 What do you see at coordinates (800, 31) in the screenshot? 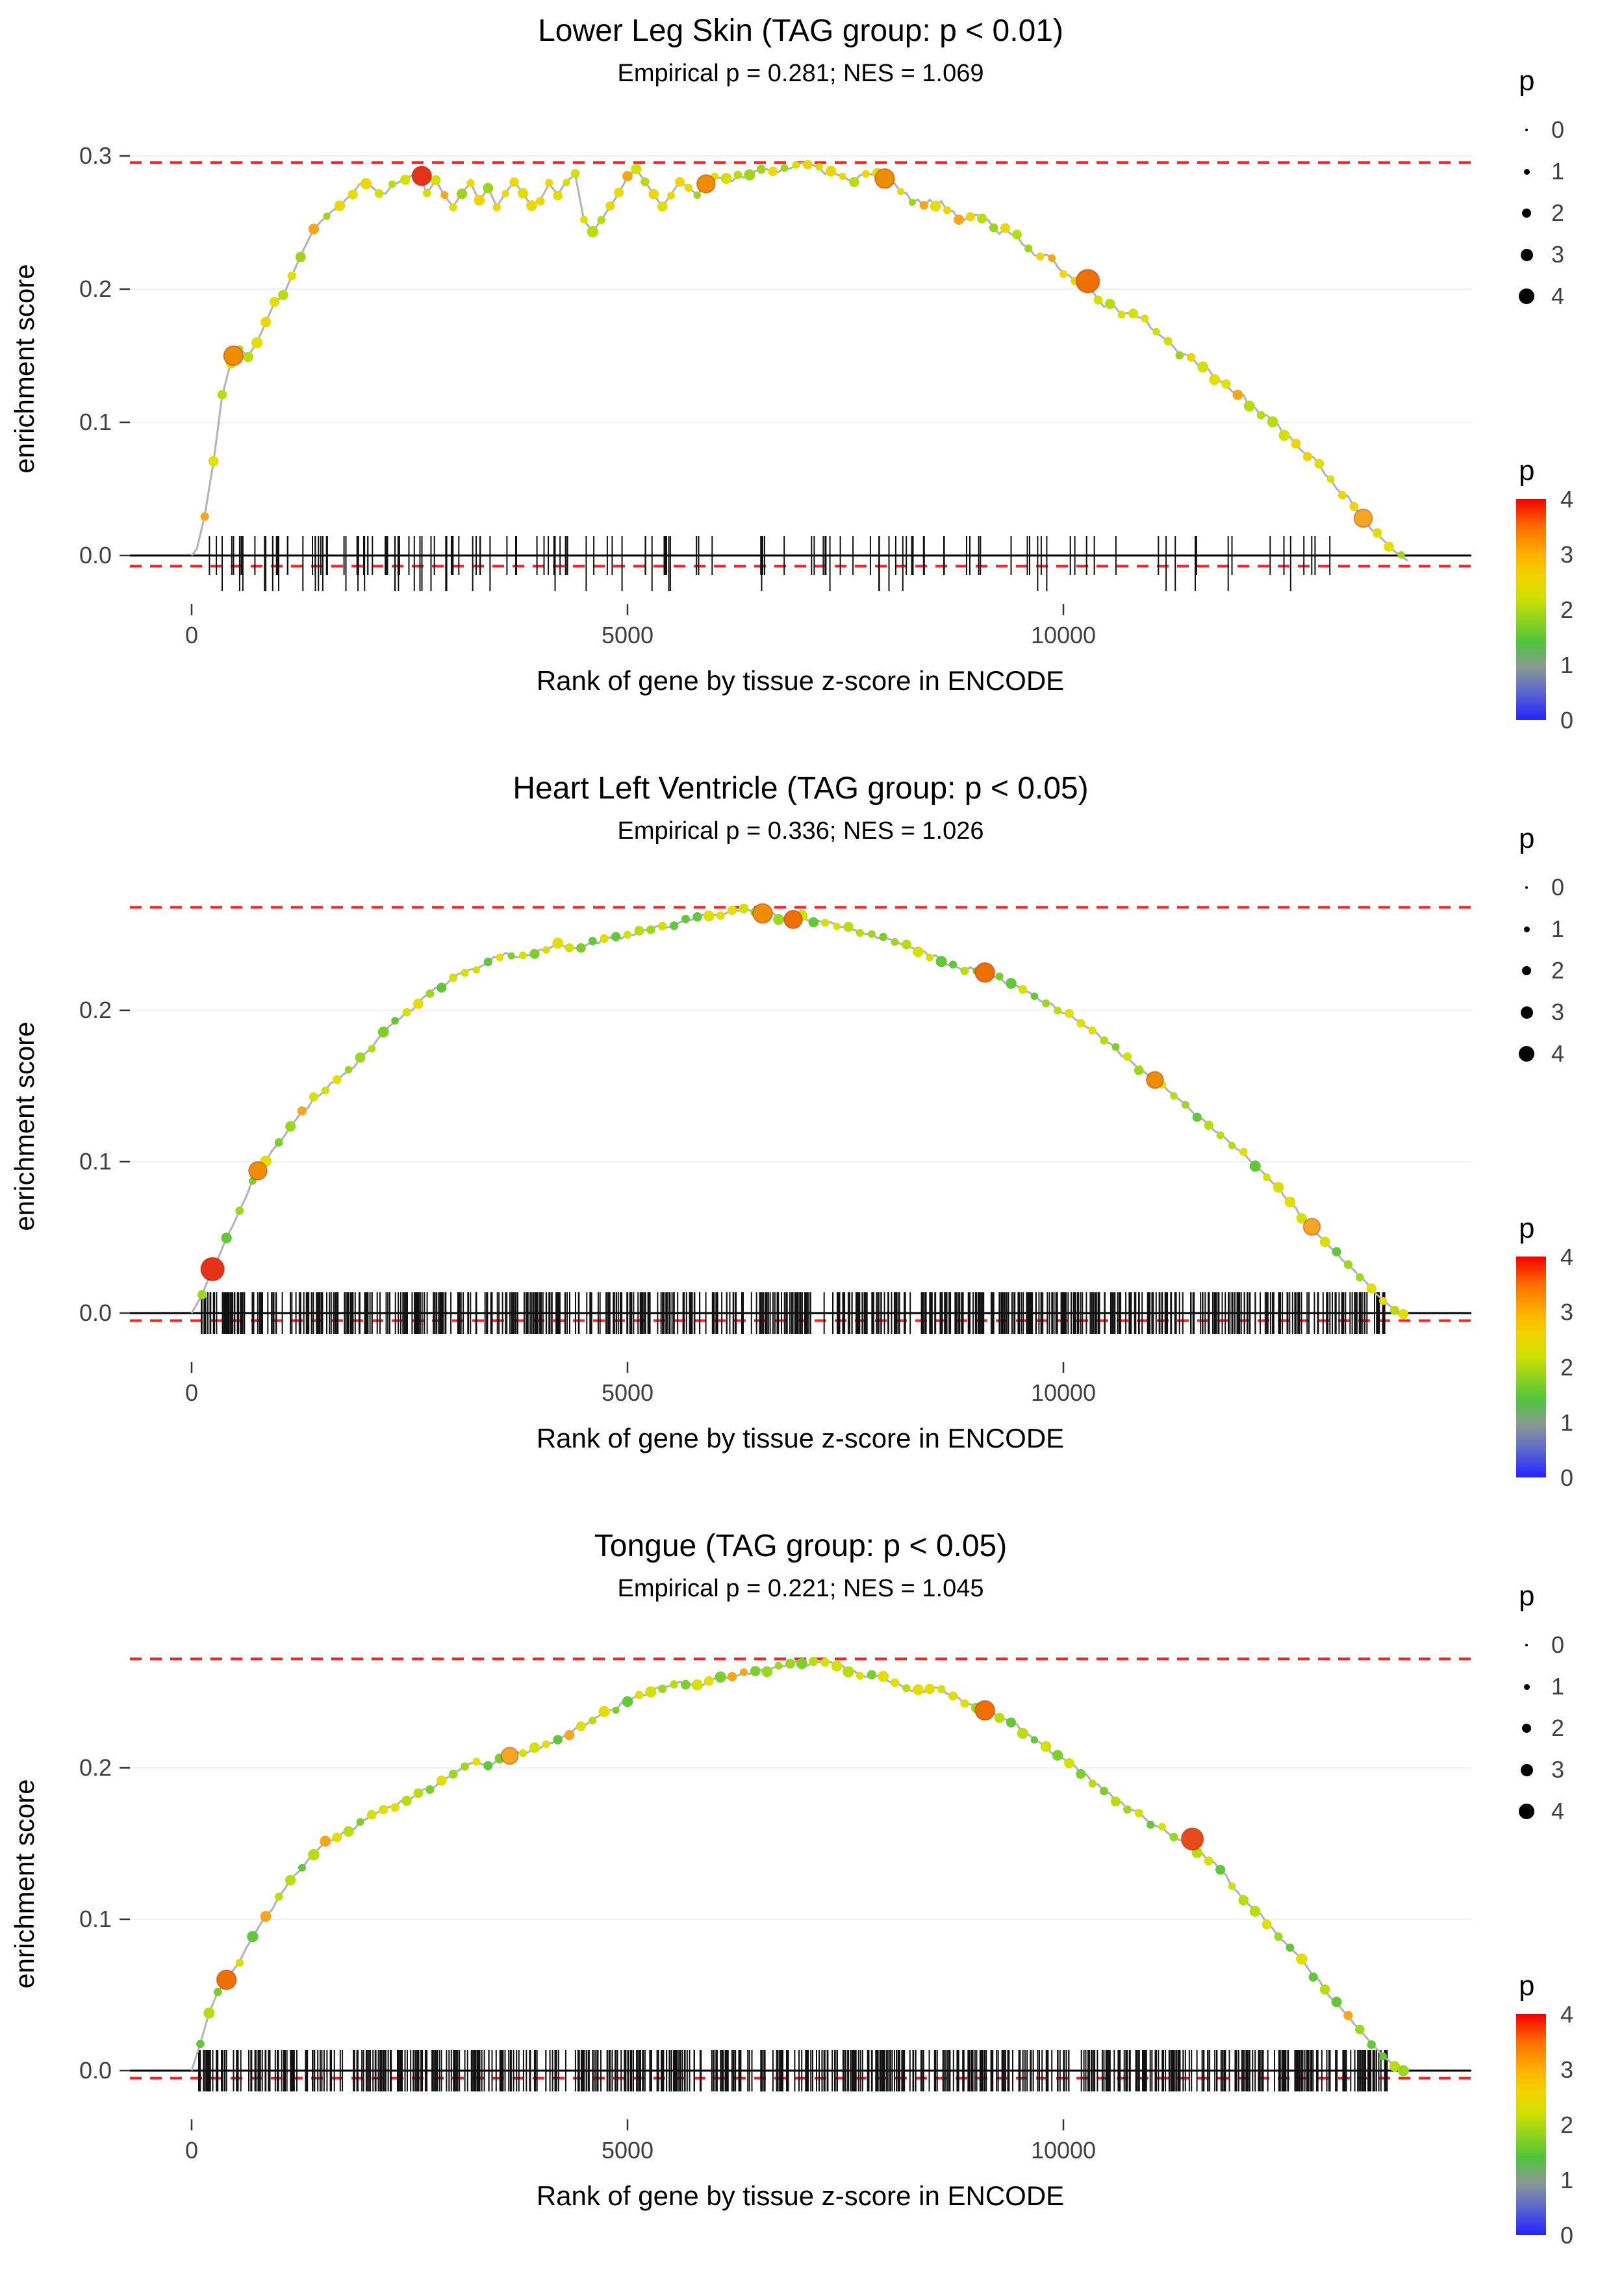
I see `panel-title: Lower Leg Skin (TAG group: p < 0.01)` at bounding box center [800, 31].